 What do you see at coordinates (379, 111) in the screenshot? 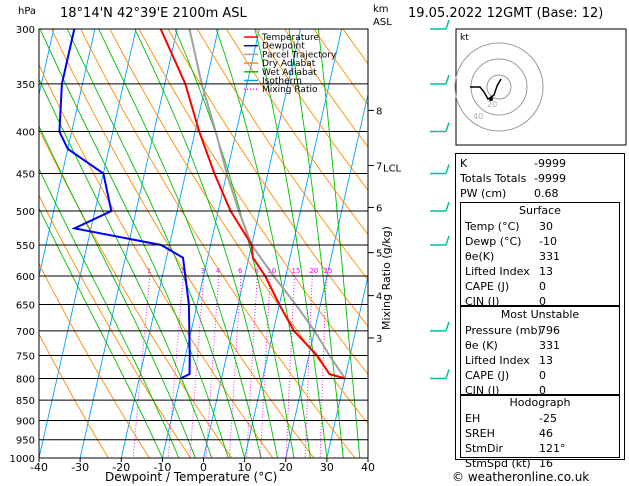
I see `km-tick-label: 8` at bounding box center [379, 111].